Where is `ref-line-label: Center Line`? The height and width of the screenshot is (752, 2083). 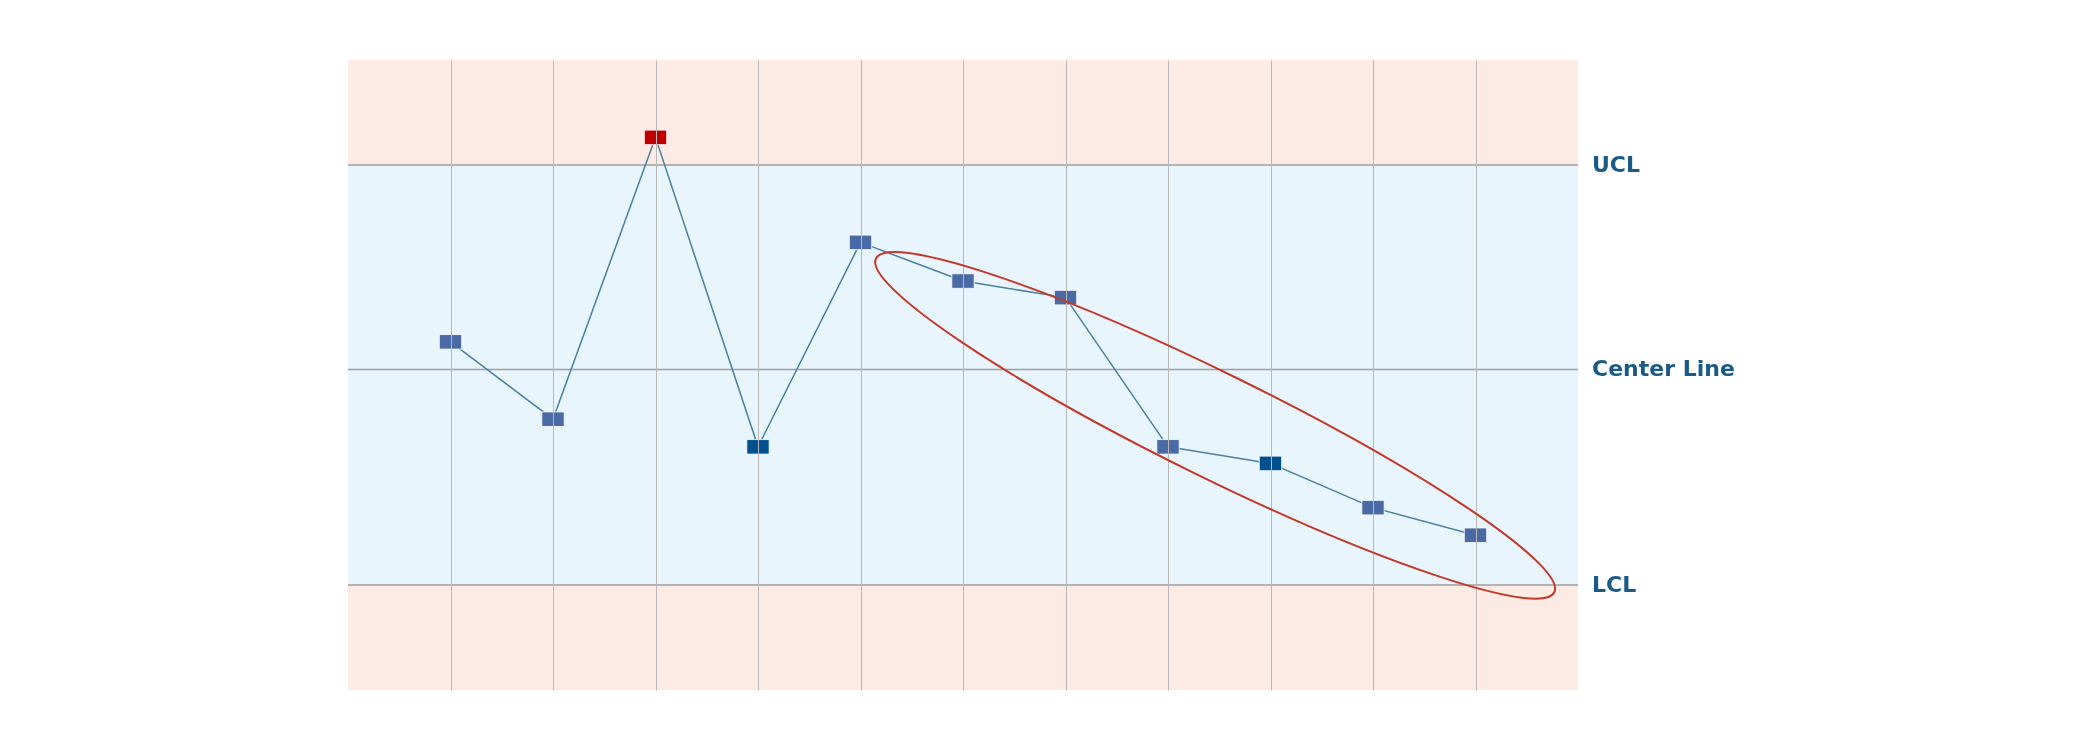
ref-line-label: Center Line is located at coordinates (1663, 369).